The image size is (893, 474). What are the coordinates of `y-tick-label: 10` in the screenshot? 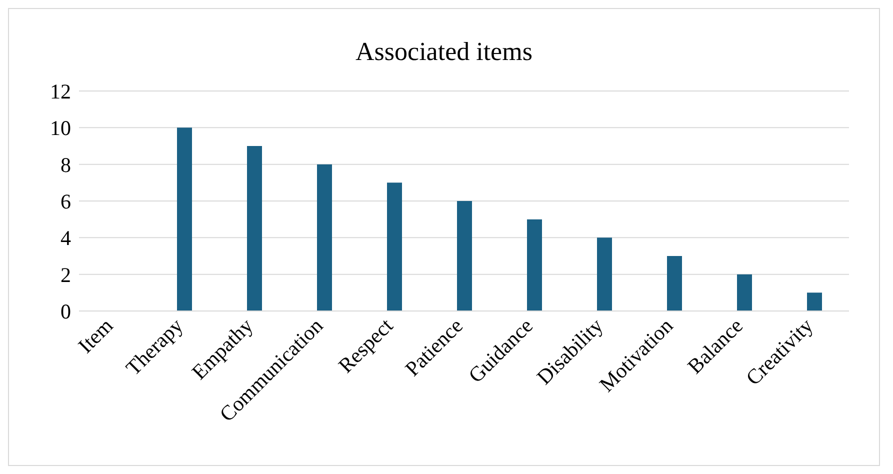 It's located at (60, 128).